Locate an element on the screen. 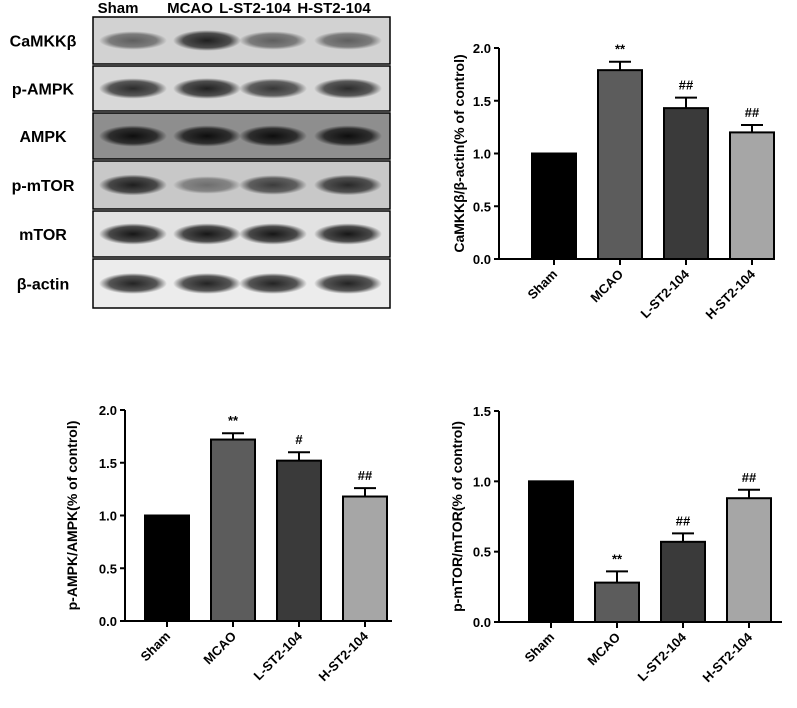 Image resolution: width=797 pixels, height=708 pixels. y-axis-label: p-mTOR/mTOR(% of control) is located at coordinates (457, 516).